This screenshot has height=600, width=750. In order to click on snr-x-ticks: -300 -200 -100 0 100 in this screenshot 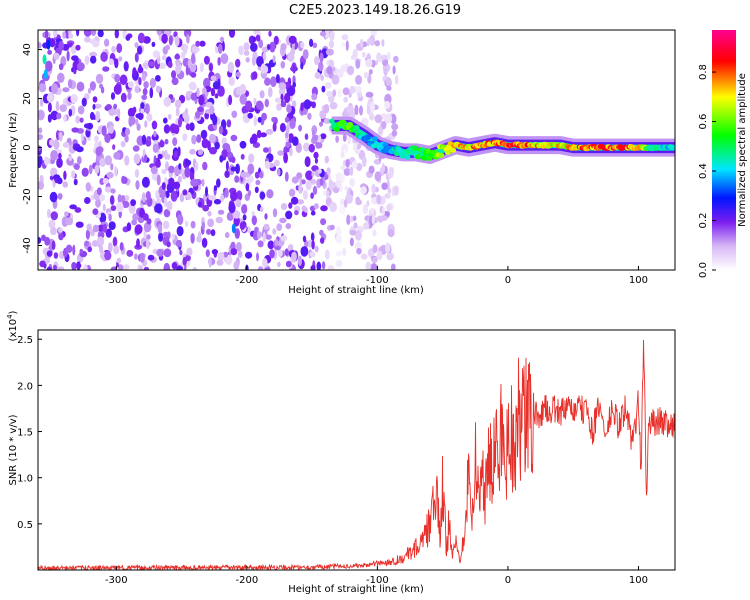, I will do `click(376, 576)`.